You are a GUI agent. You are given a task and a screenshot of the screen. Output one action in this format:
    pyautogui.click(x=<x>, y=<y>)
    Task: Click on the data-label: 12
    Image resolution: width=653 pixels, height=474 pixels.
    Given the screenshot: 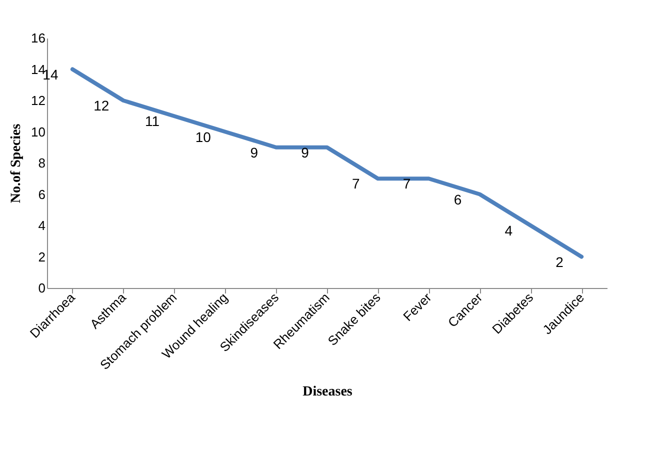 What is the action you would take?
    pyautogui.click(x=102, y=106)
    